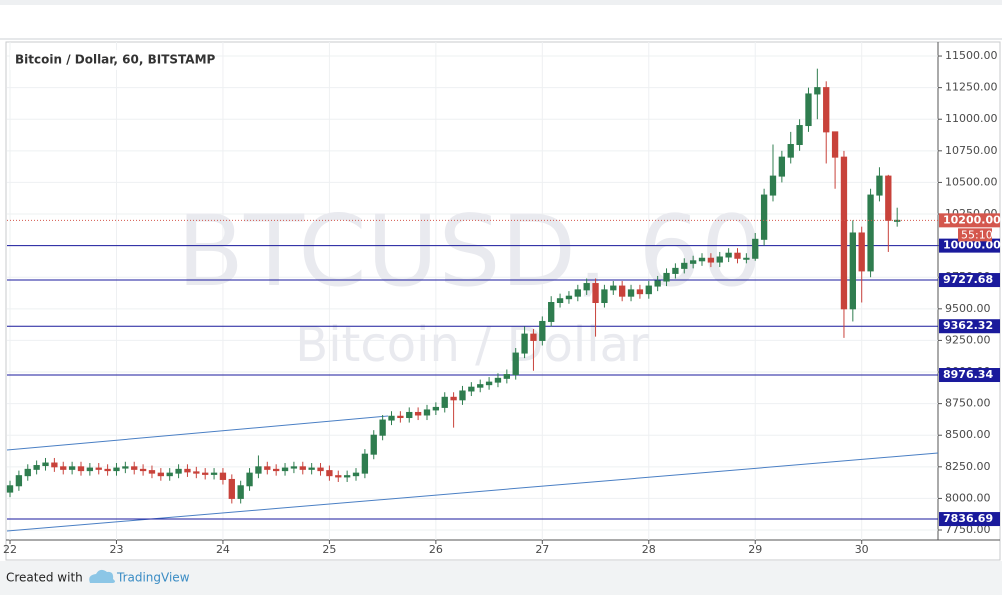 The height and width of the screenshot is (595, 1002). What do you see at coordinates (153, 578) in the screenshot?
I see `footer-brand: TradingView` at bounding box center [153, 578].